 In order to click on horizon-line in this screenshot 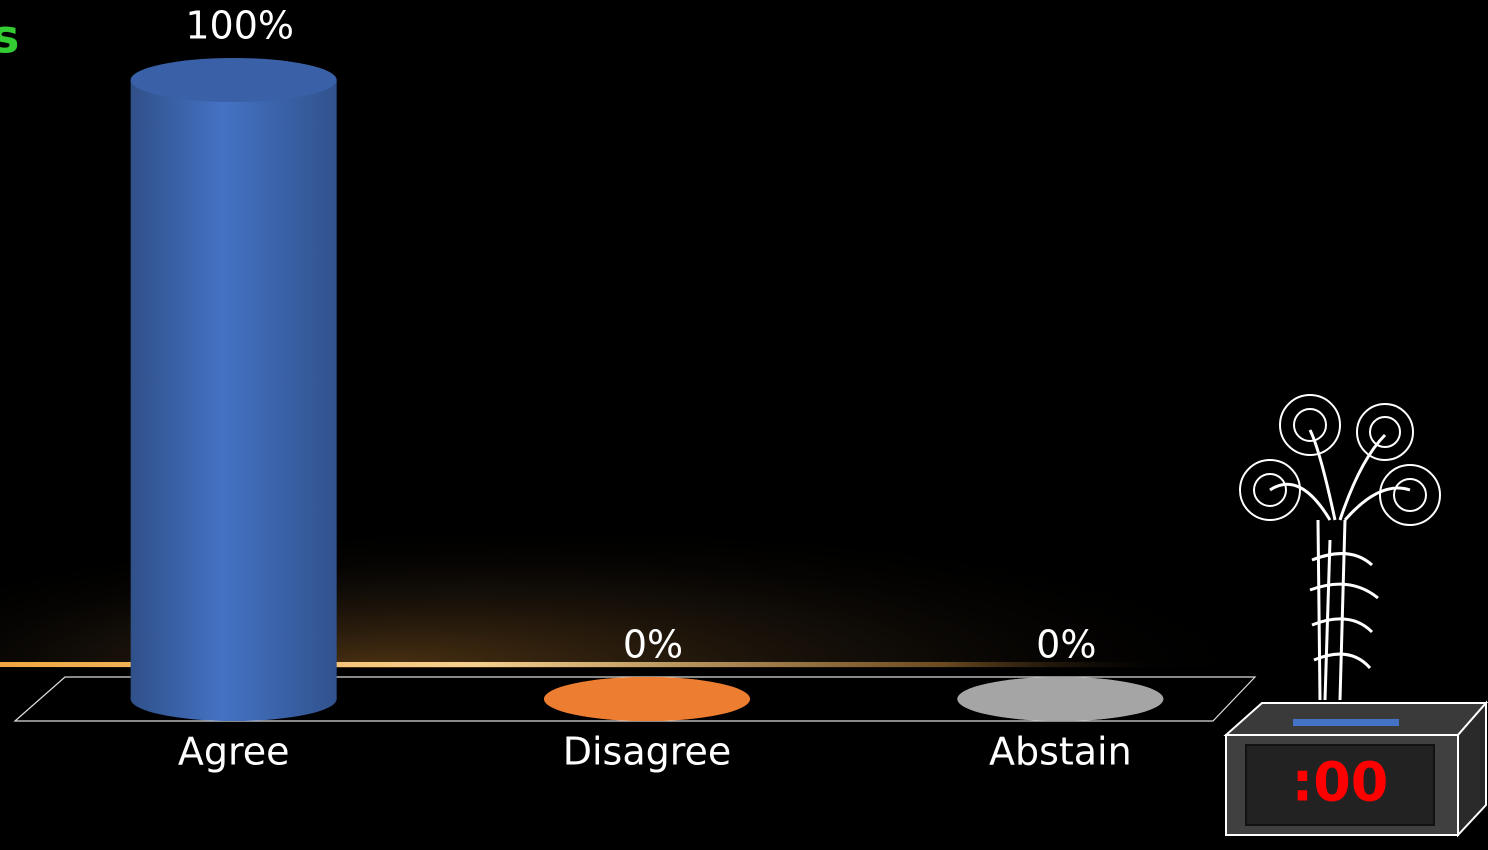, I will do `click(590, 664)`.